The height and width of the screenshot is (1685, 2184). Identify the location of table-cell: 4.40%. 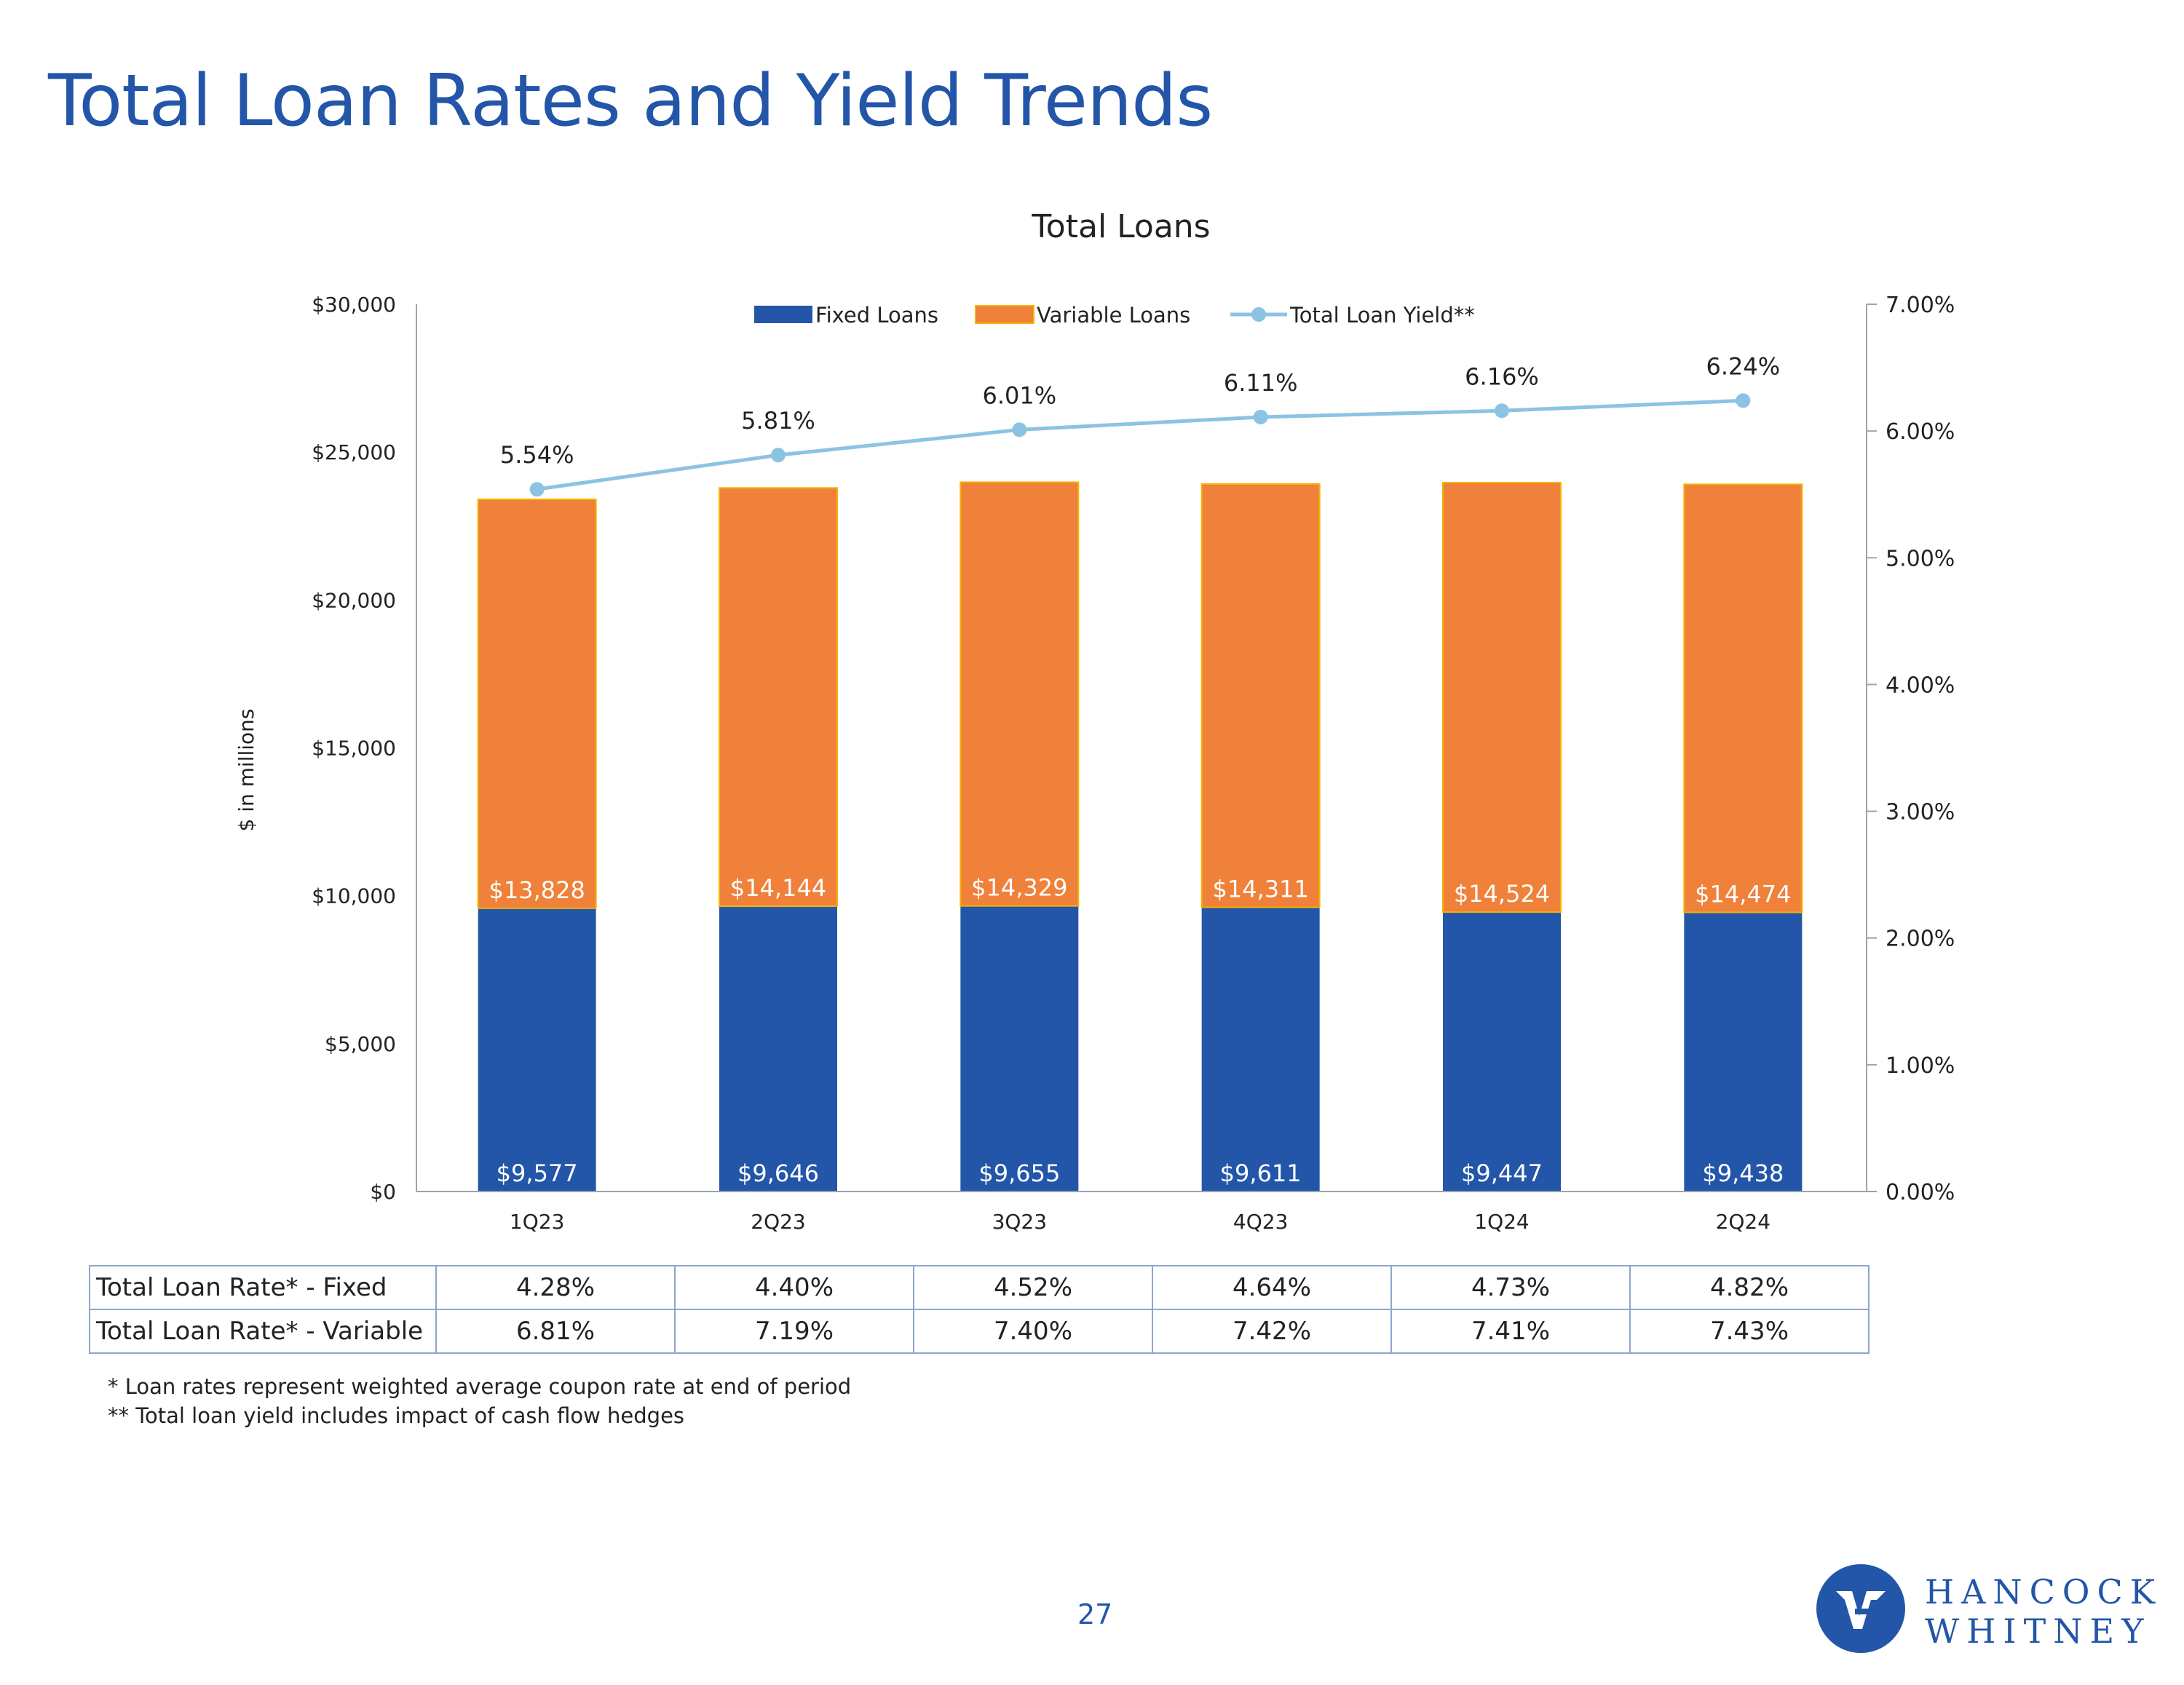
(794, 1287).